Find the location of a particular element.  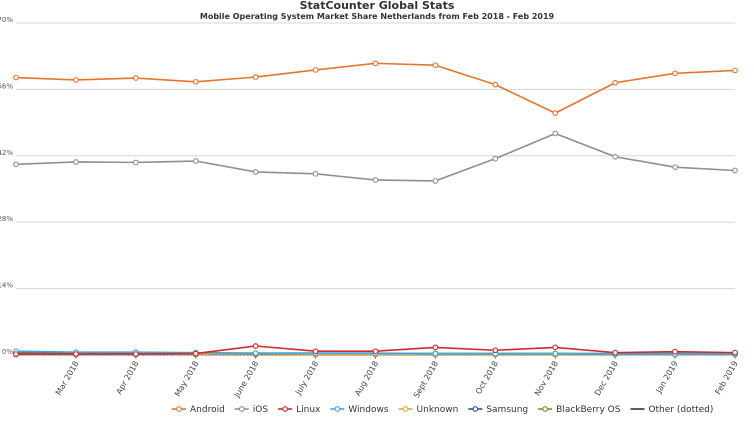

x-tick-label: Mar 2018 is located at coordinates (67, 378).